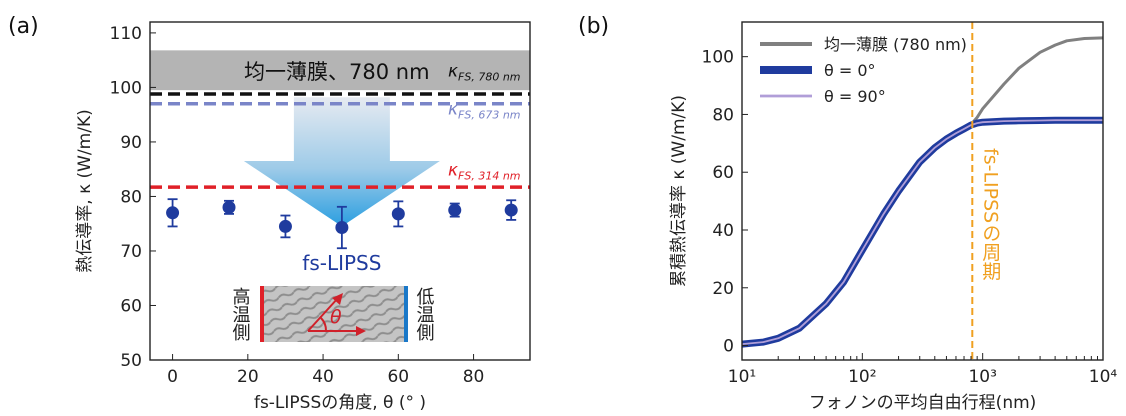 The width and height of the screenshot is (1126, 416). I want to click on legend-label: θ = 90°, so click(855, 96).